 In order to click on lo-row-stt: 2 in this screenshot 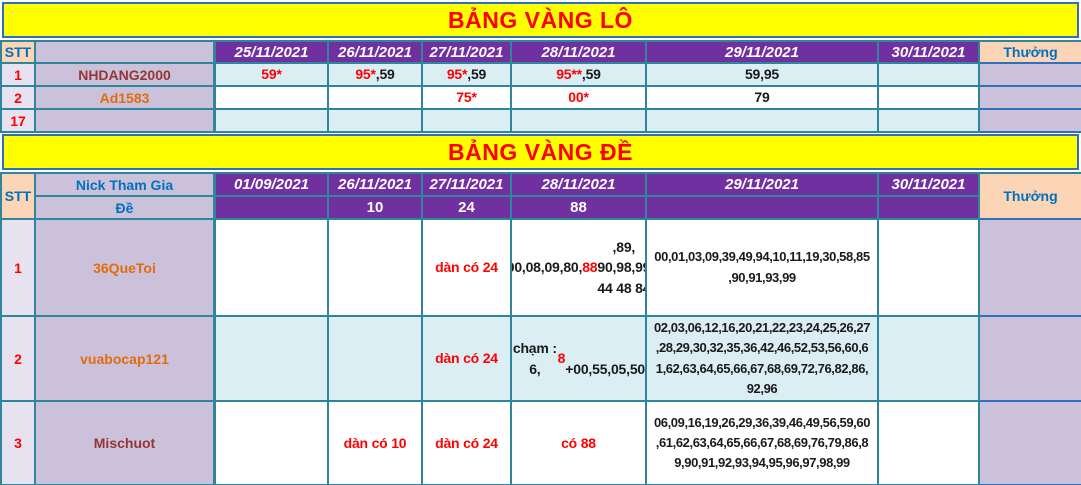, I will do `click(19, 98)`.